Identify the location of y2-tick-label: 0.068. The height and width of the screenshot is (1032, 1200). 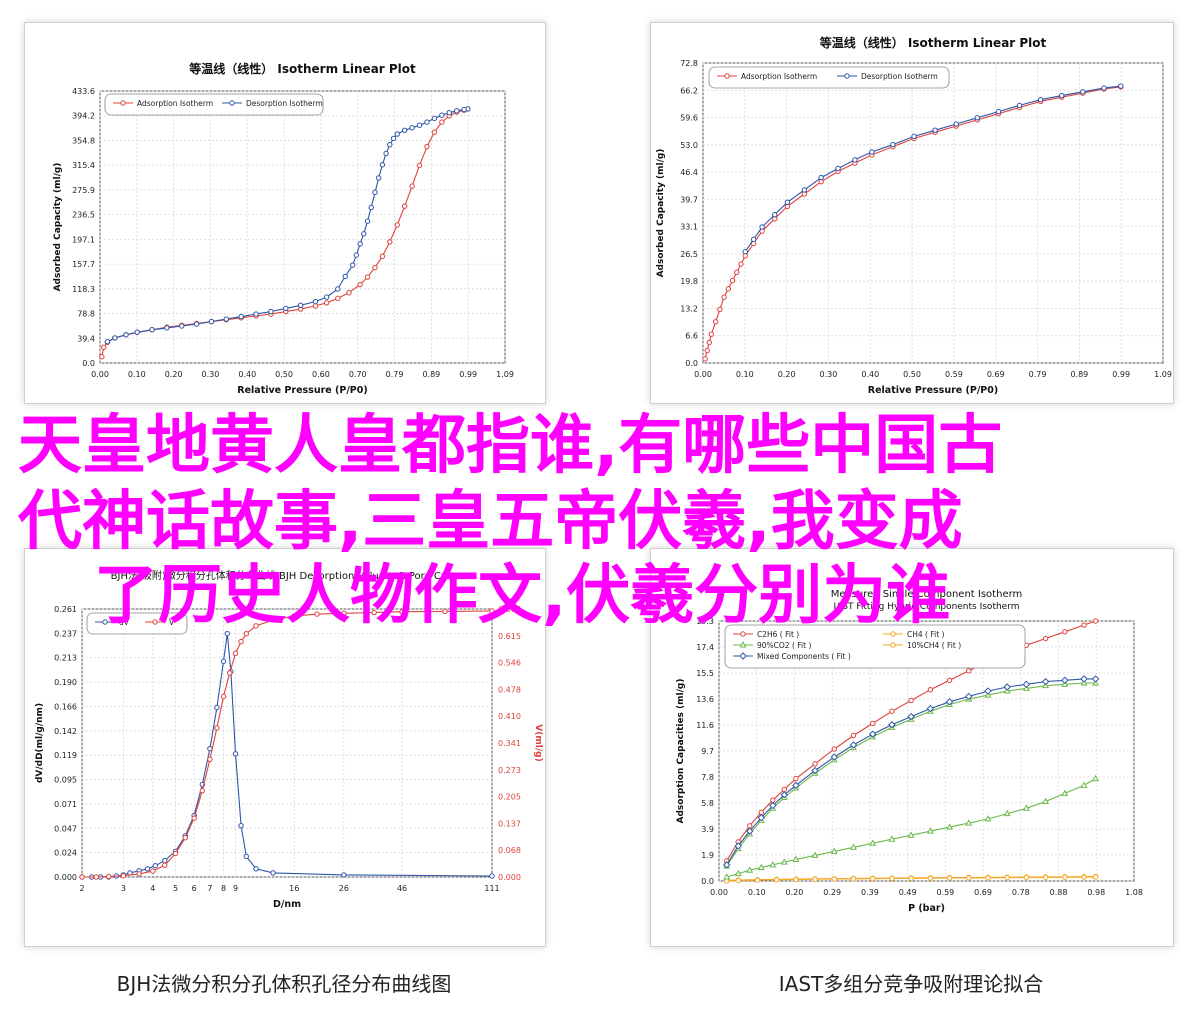
(509, 850).